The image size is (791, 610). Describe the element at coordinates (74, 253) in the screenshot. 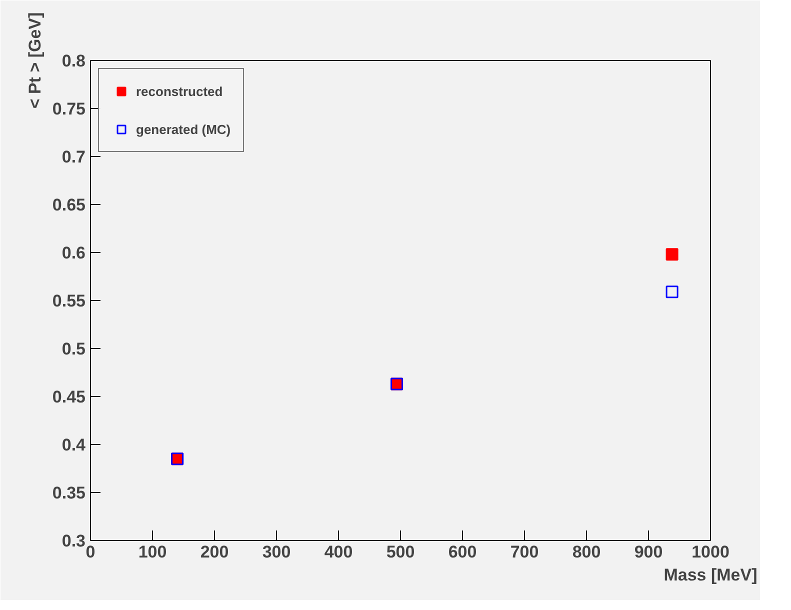

I see `y-tick-label: 0.6` at that location.